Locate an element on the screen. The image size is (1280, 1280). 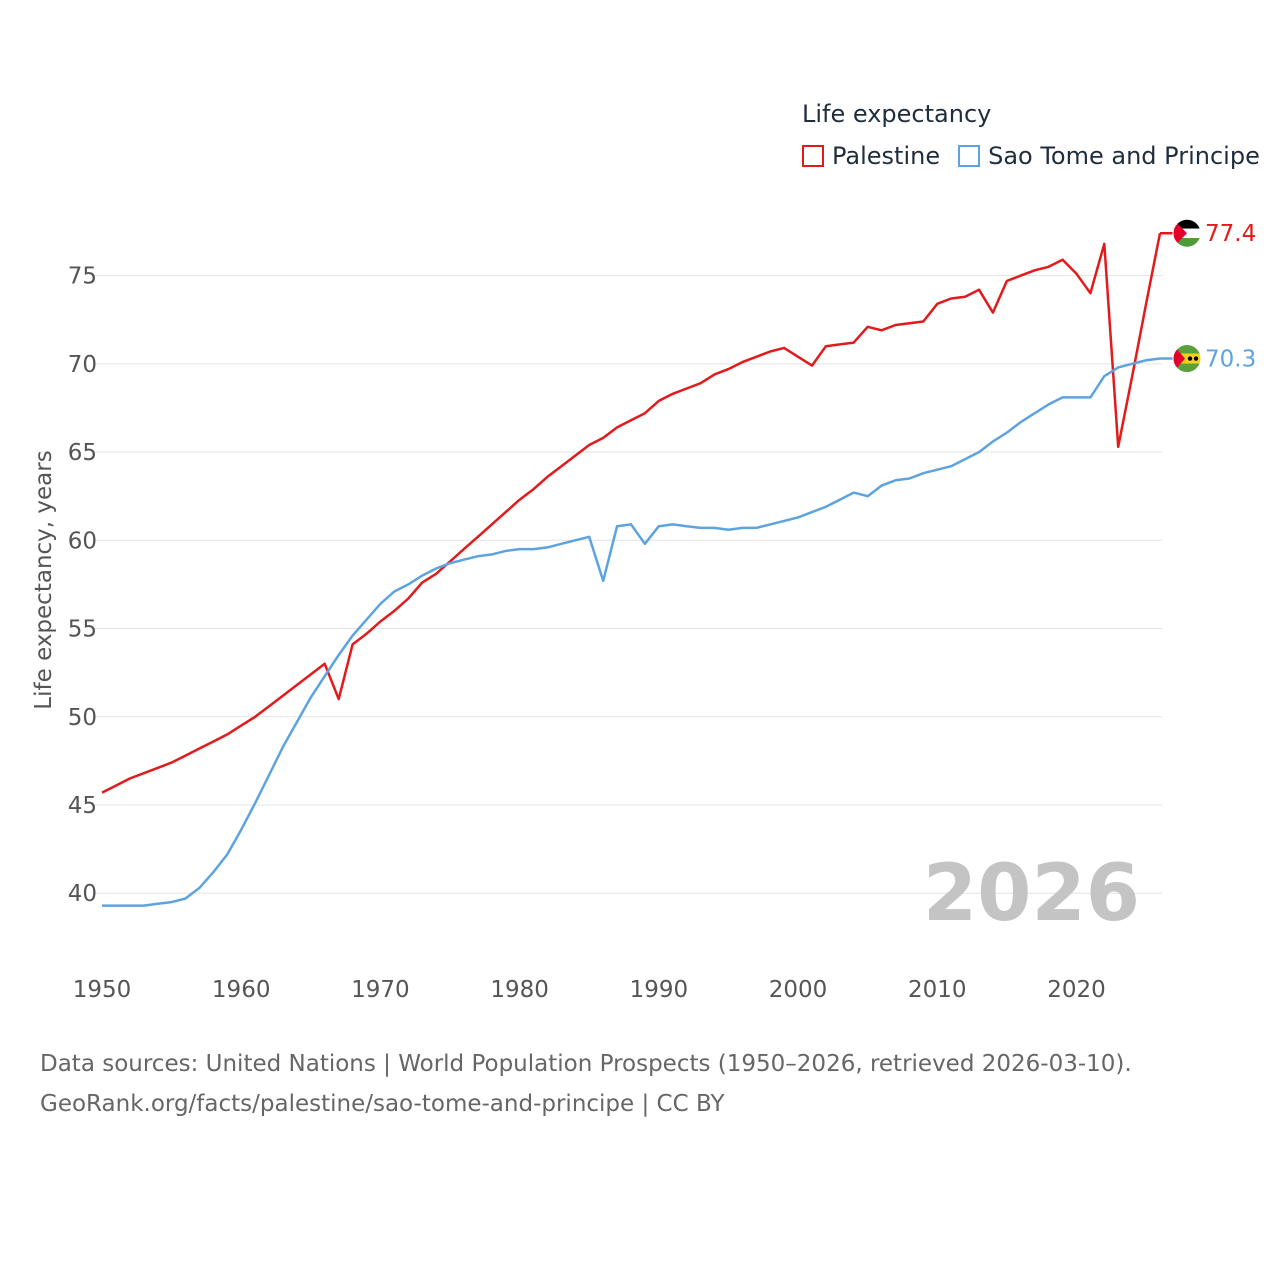
legend-item-palestine: Palestine is located at coordinates (871, 156).